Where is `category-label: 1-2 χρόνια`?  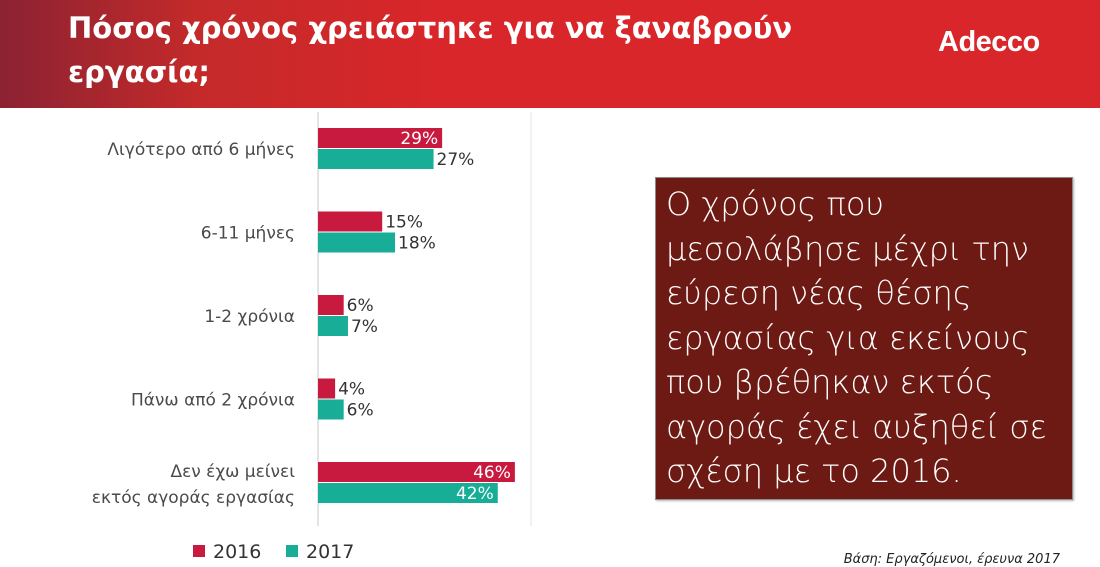
category-label: 1-2 χρόνια is located at coordinates (249, 317).